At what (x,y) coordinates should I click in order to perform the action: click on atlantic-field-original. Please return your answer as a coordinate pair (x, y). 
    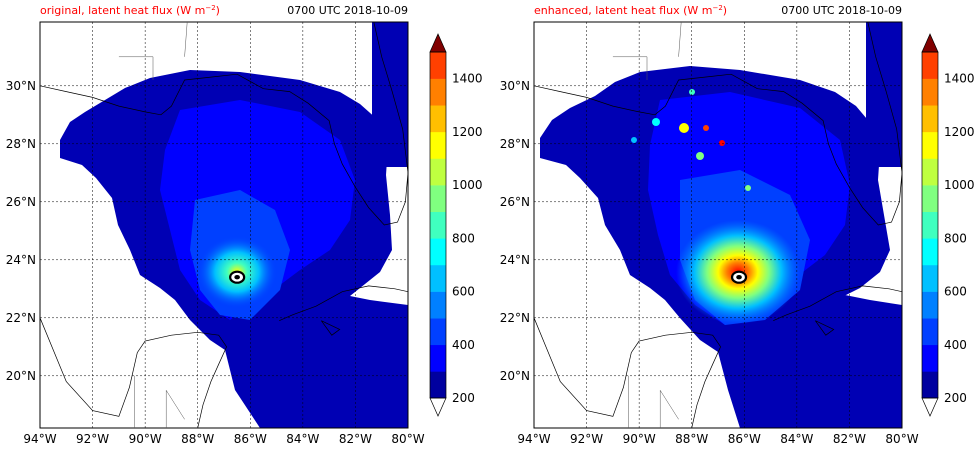
    Looking at the image, I should click on (390, 94).